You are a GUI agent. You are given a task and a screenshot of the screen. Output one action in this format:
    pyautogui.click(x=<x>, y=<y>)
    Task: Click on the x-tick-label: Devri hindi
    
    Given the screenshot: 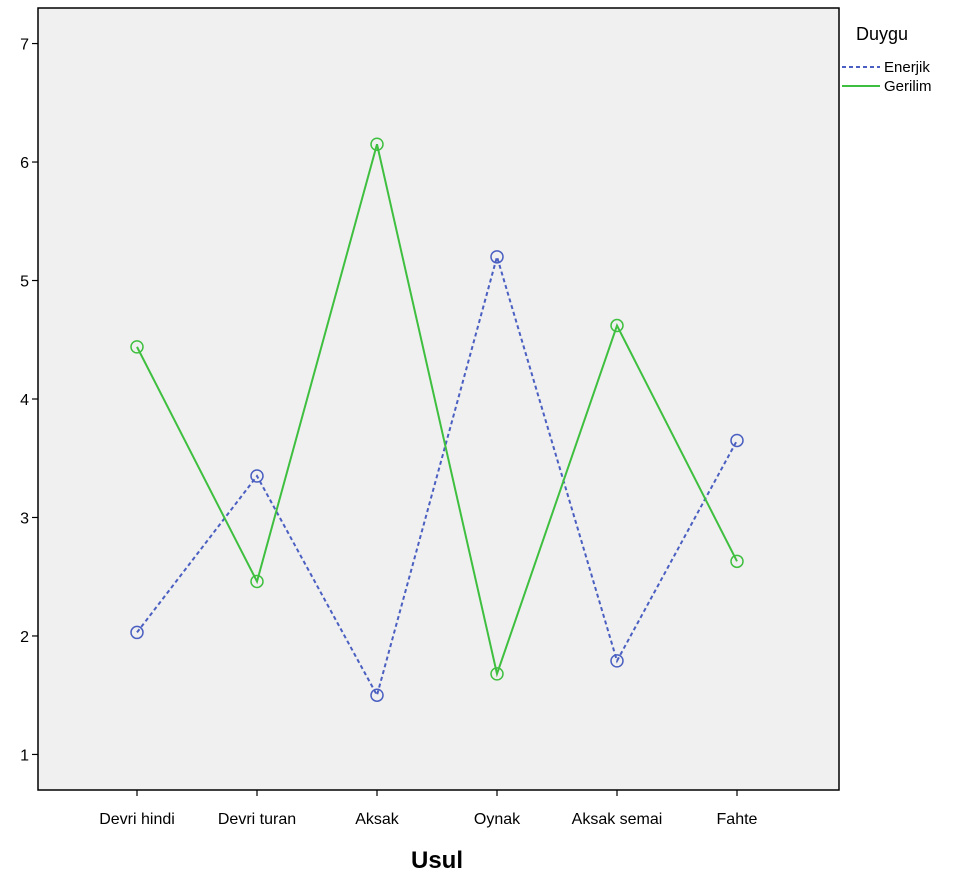 What is the action you would take?
    pyautogui.click(x=137, y=819)
    